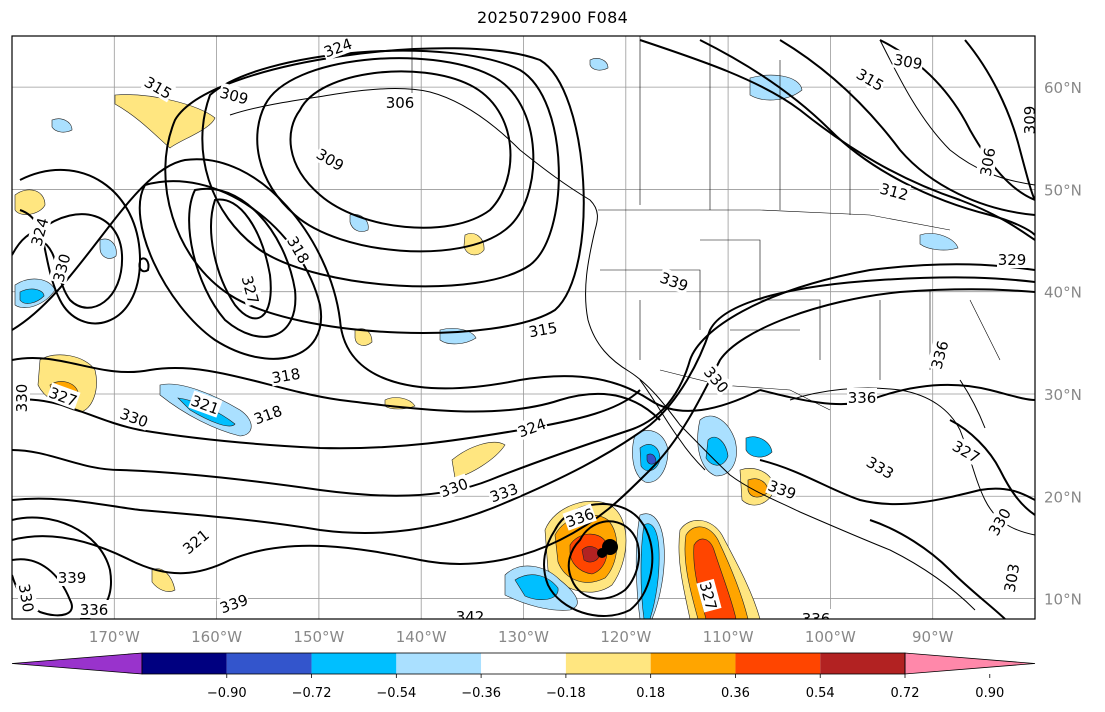  I want to click on colorbar-tick-label: 0.72, so click(905, 693).